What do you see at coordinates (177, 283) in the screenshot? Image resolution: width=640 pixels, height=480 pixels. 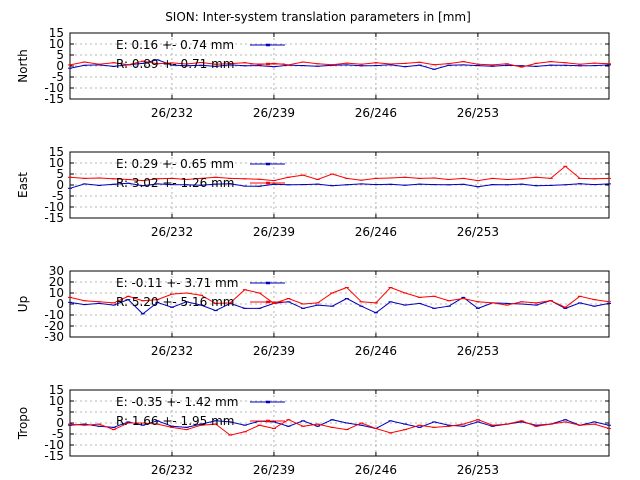 I see `legend-label-E: E: -0.11 +- 3.71 mm` at bounding box center [177, 283].